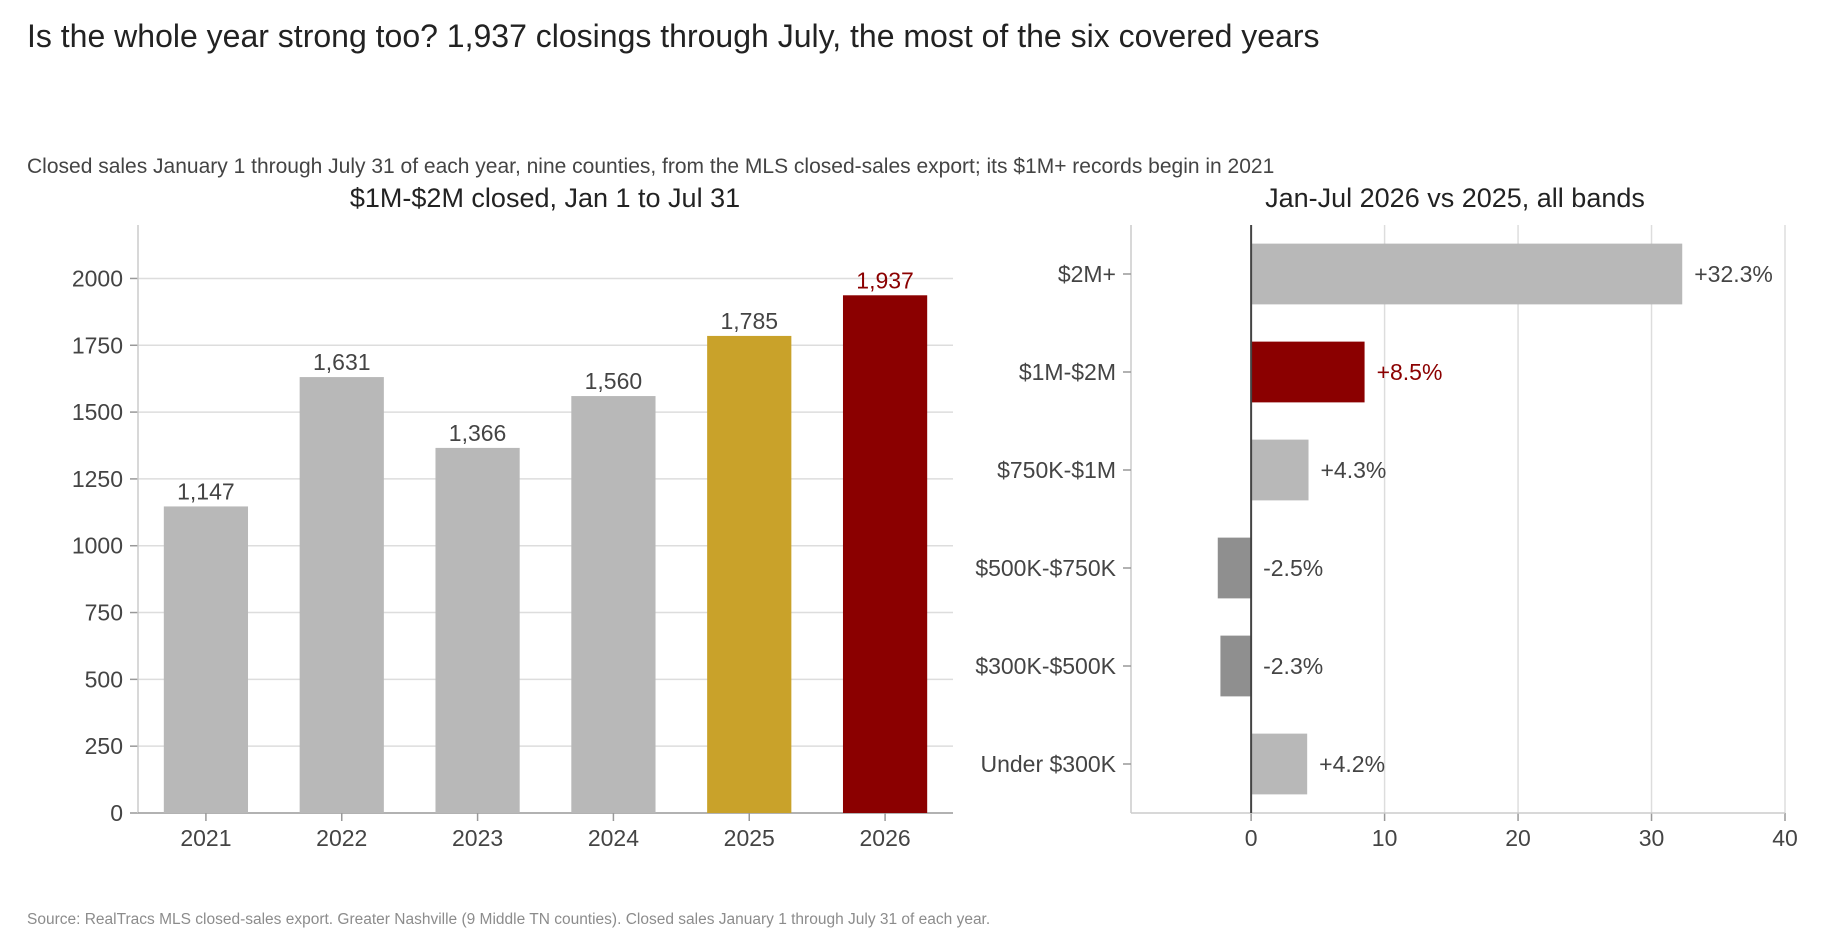 This screenshot has height=929, width=1824. I want to click on right-bar-value-label: -2.5%, so click(1293, 568).